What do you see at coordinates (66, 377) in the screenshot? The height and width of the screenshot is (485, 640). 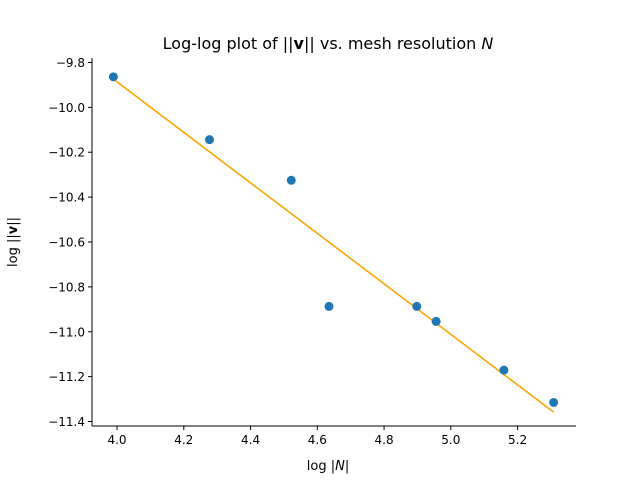 I see `y-tick-label: −11.2` at bounding box center [66, 377].